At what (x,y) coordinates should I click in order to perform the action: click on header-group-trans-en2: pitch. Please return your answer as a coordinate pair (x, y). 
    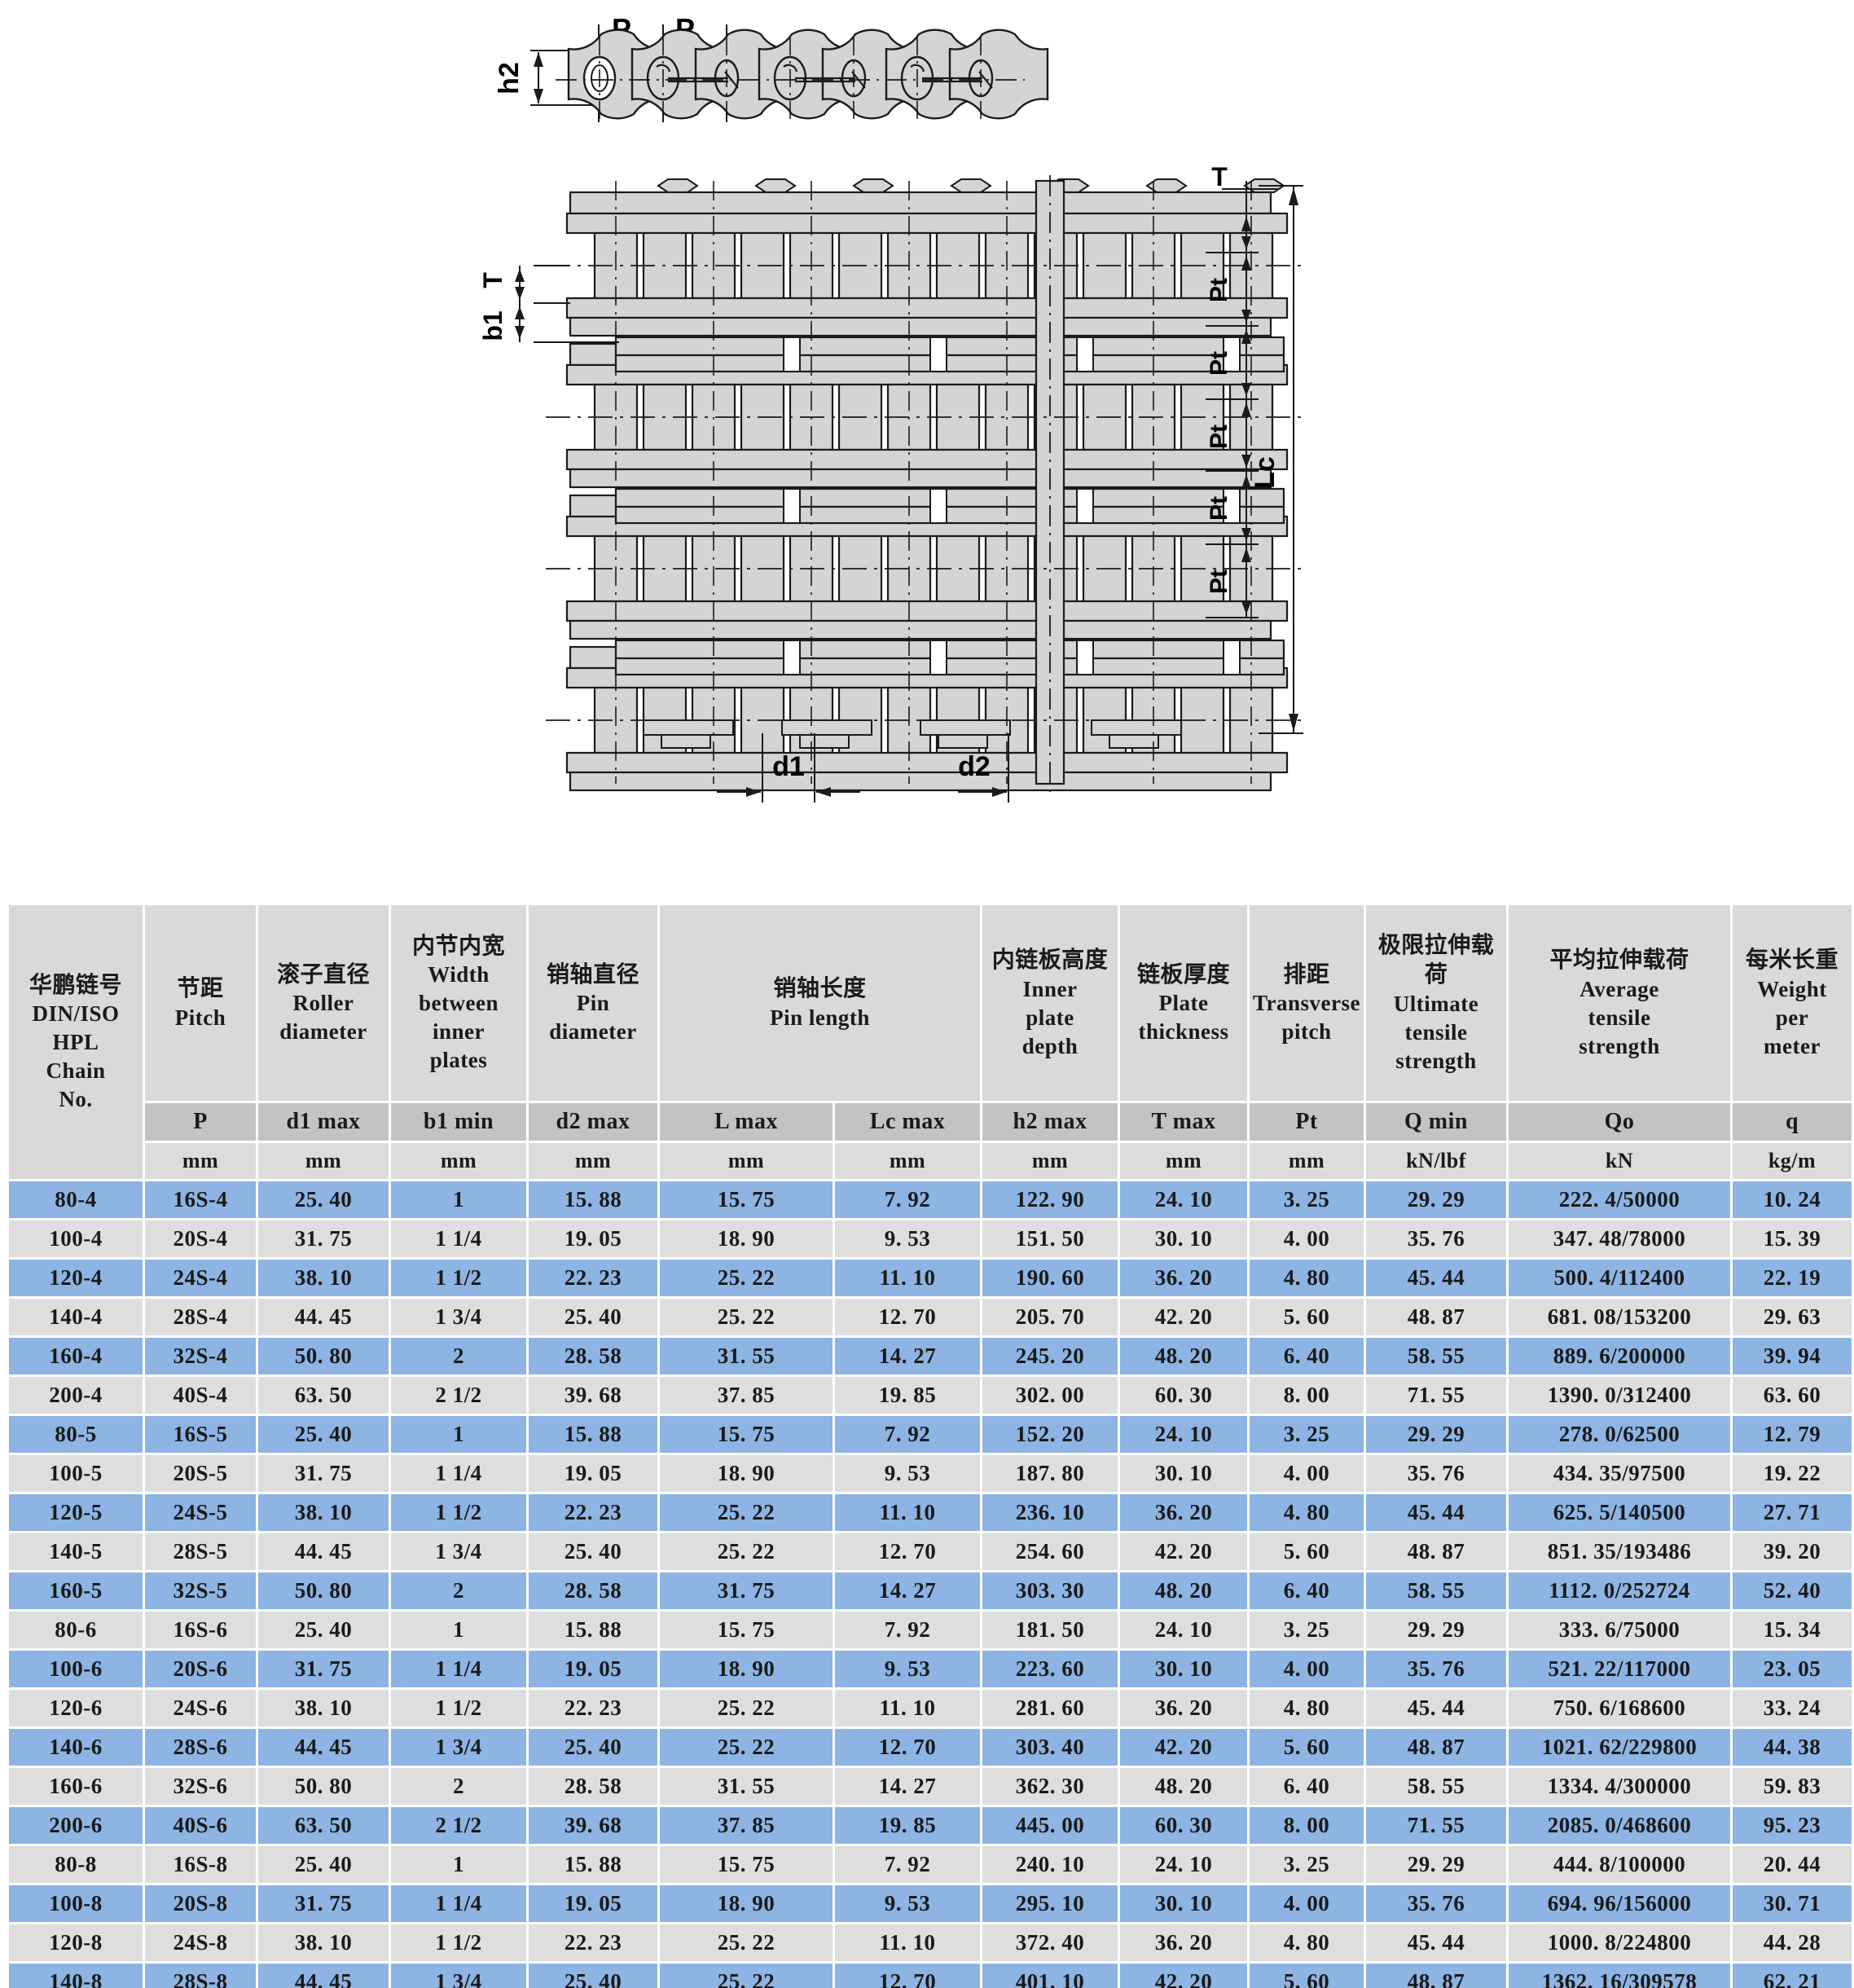
    Looking at the image, I should click on (1306, 1032).